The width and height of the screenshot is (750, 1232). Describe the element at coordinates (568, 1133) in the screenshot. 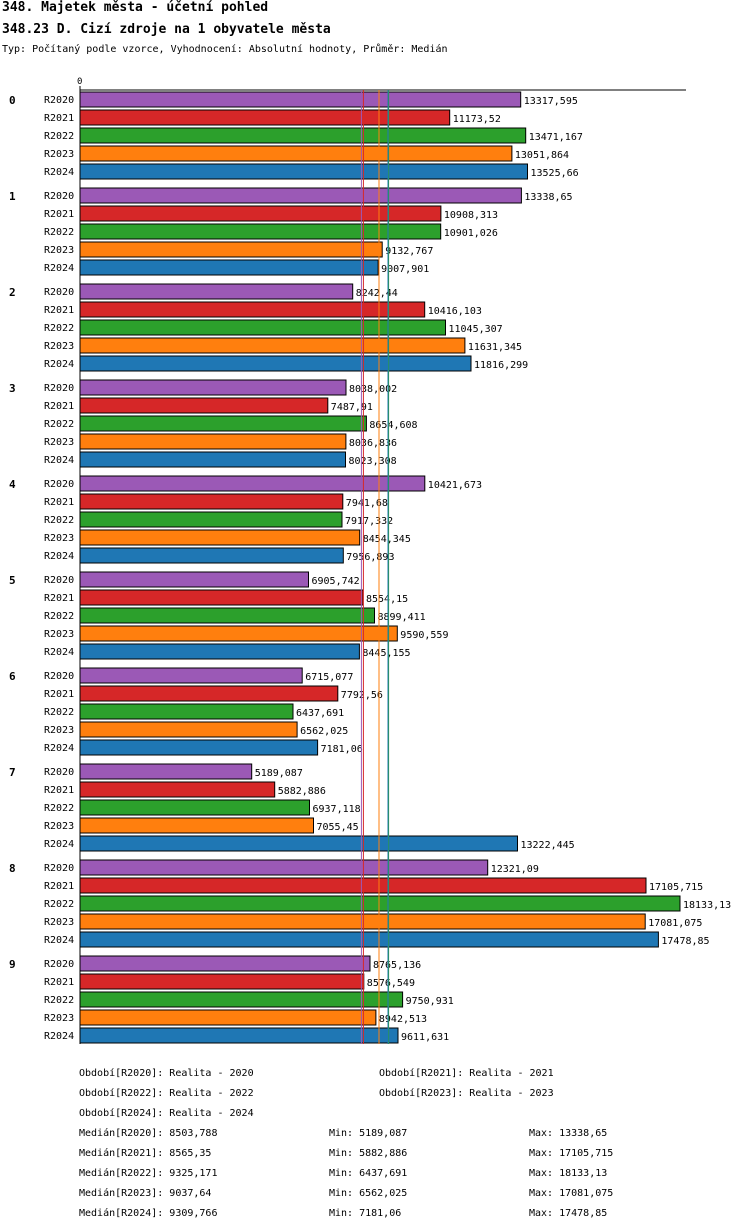

I see `max-r2020: Max: 13338,65` at that location.